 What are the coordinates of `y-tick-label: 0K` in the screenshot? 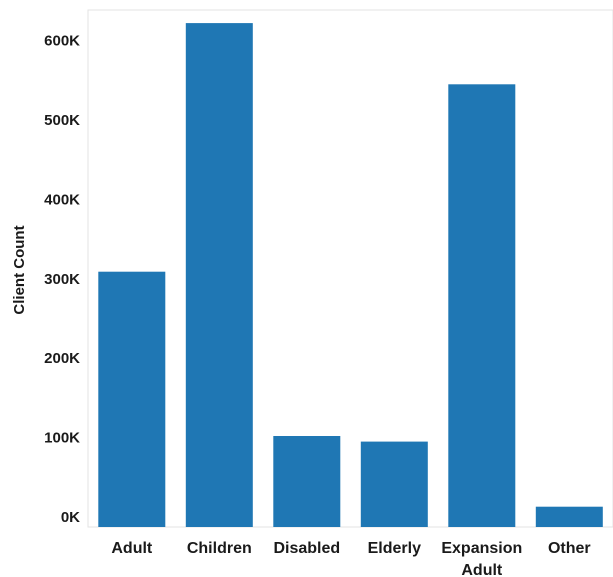 It's located at (70, 517).